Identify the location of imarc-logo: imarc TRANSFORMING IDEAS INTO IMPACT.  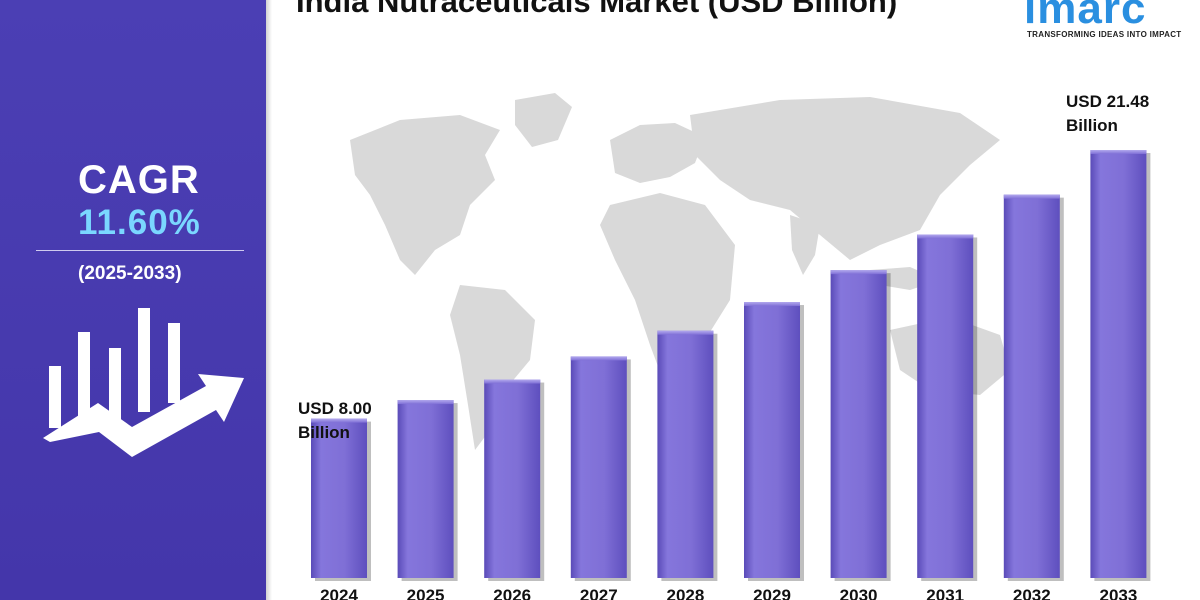
(1098, 21).